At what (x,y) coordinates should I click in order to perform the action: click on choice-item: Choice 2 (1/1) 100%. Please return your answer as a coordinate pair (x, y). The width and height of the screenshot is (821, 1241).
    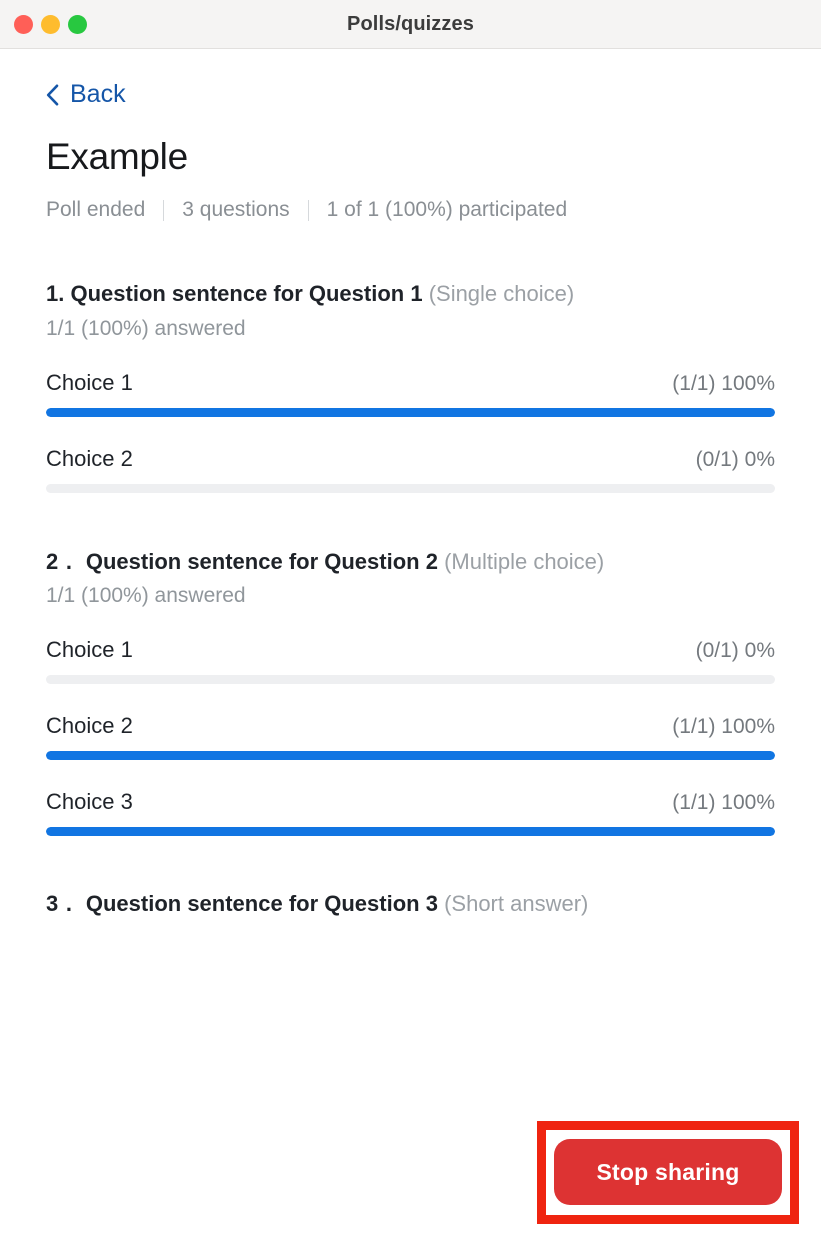
    Looking at the image, I should click on (410, 737).